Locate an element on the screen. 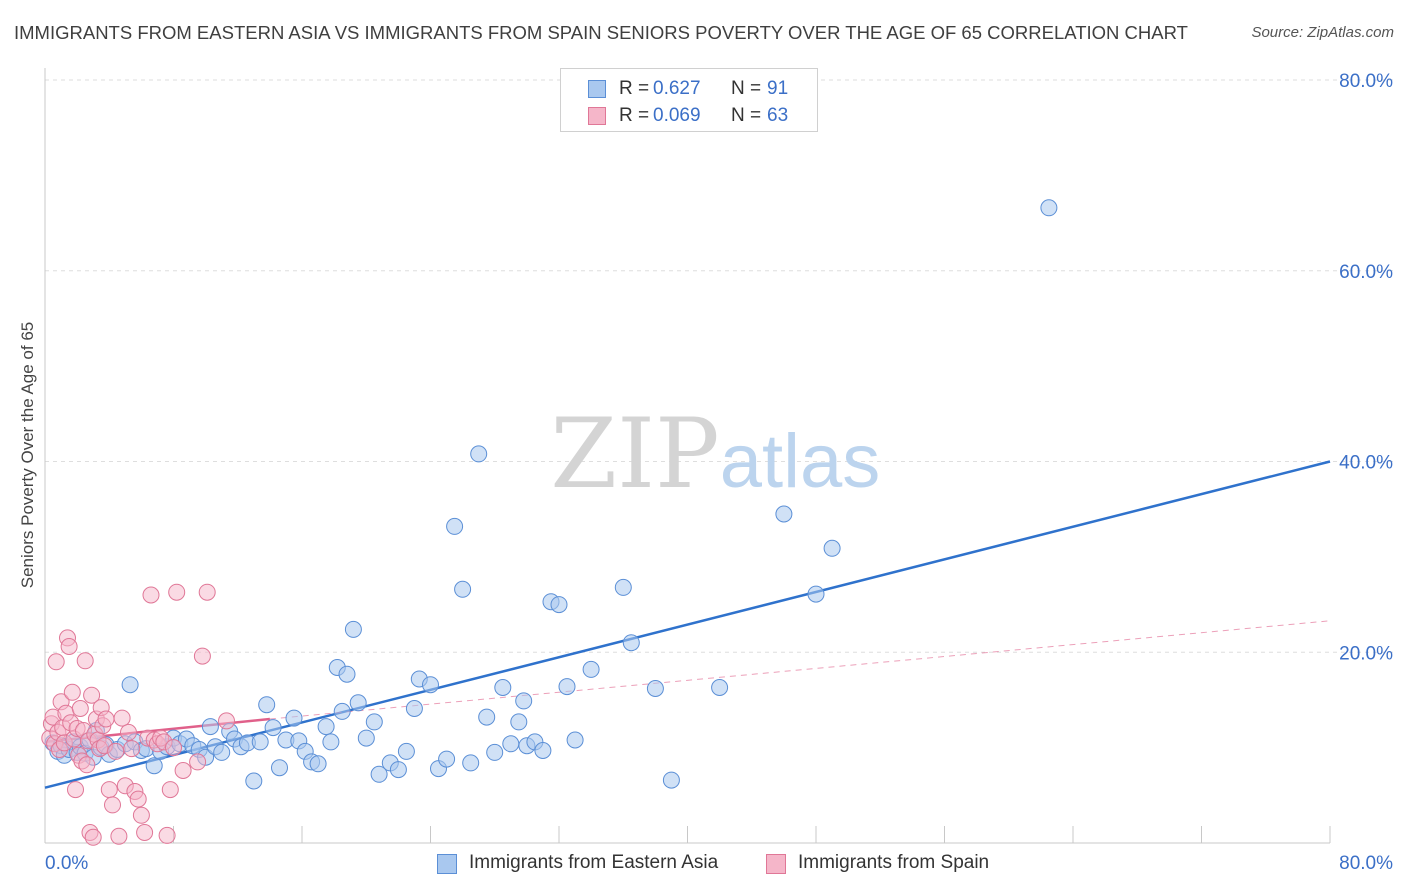 The width and height of the screenshot is (1406, 892). n-value: 91 is located at coordinates (778, 88).